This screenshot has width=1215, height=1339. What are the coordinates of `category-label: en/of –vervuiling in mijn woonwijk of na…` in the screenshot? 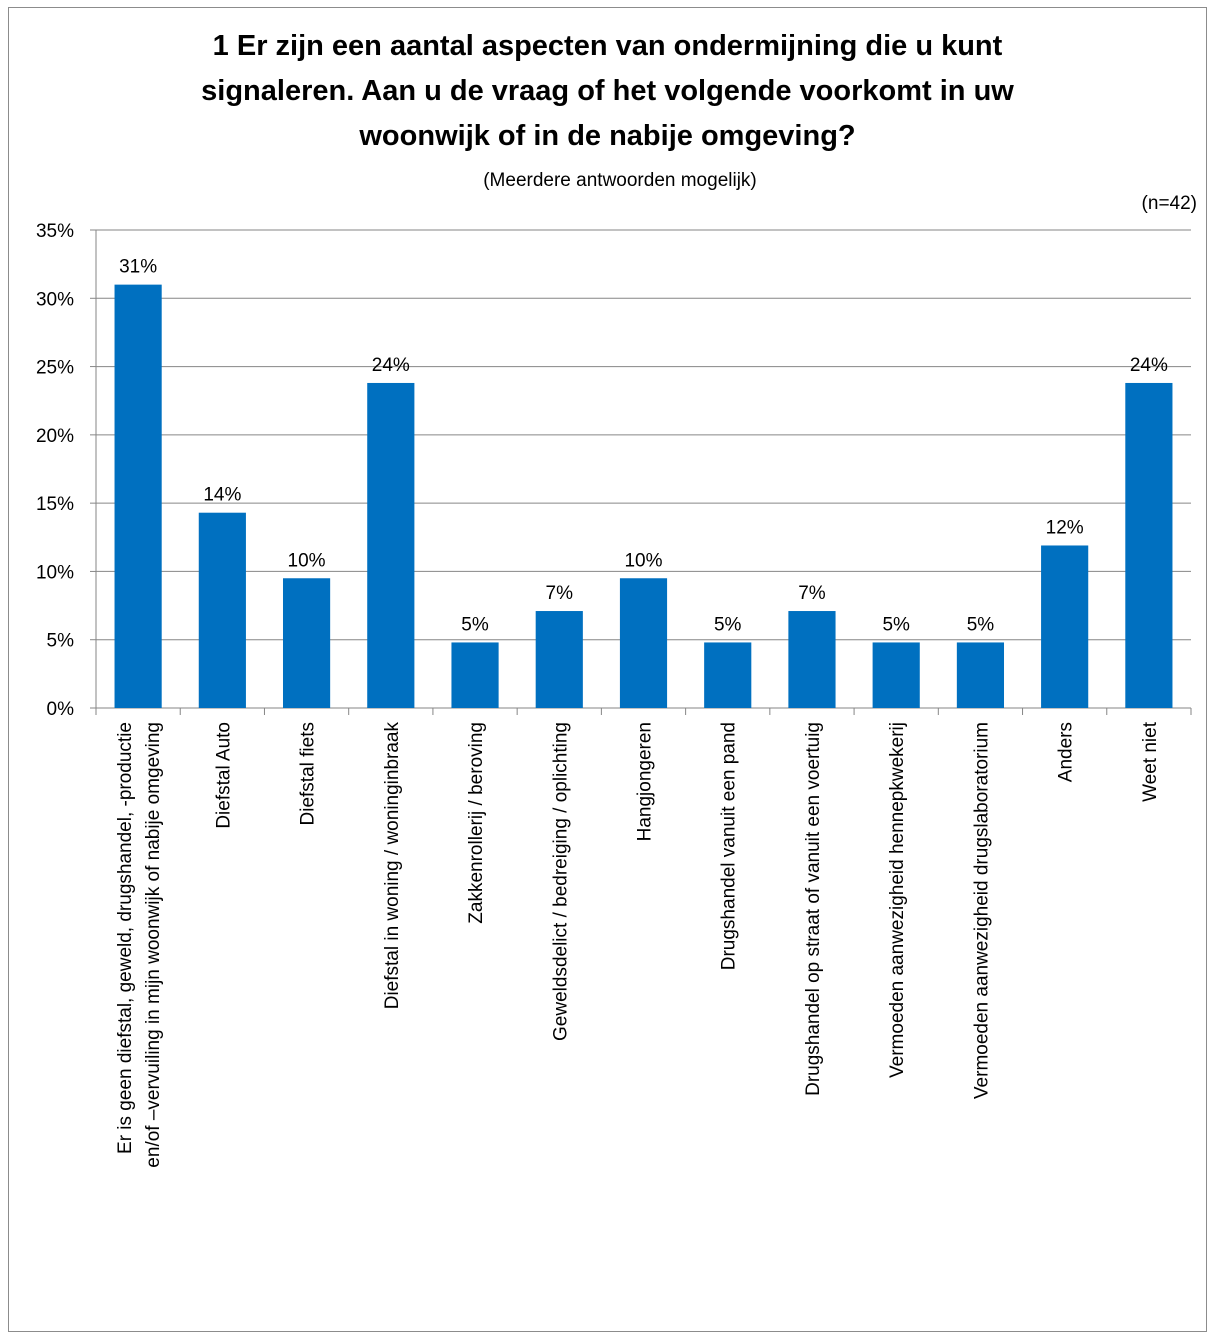 It's located at (153, 945).